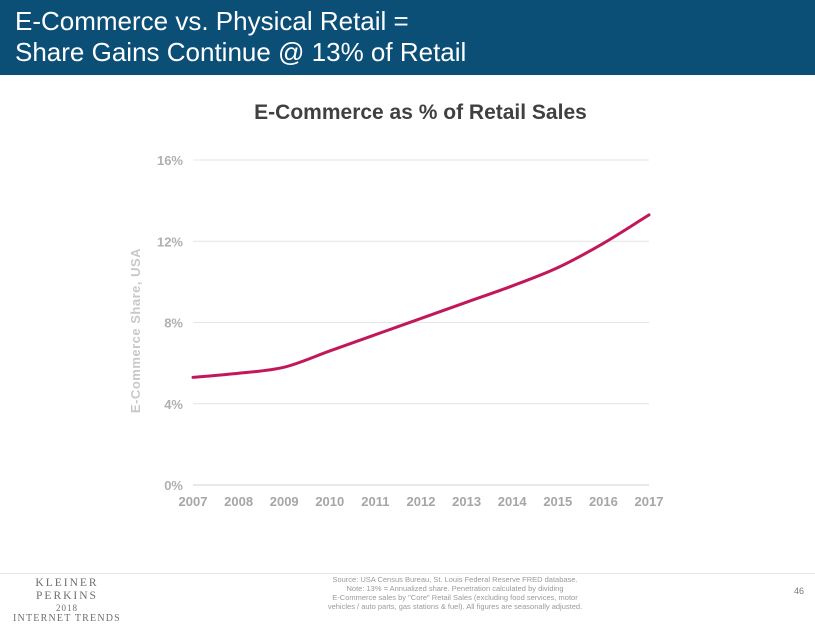 Image resolution: width=815 pixels, height=625 pixels. I want to click on footer-divider, so click(407, 573).